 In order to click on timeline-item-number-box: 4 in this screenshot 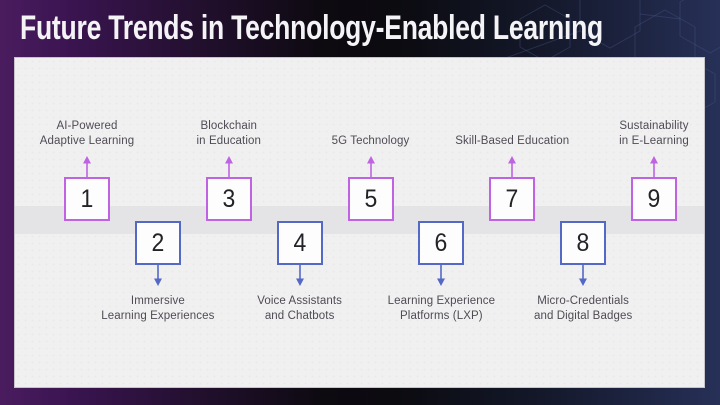, I will do `click(299, 243)`.